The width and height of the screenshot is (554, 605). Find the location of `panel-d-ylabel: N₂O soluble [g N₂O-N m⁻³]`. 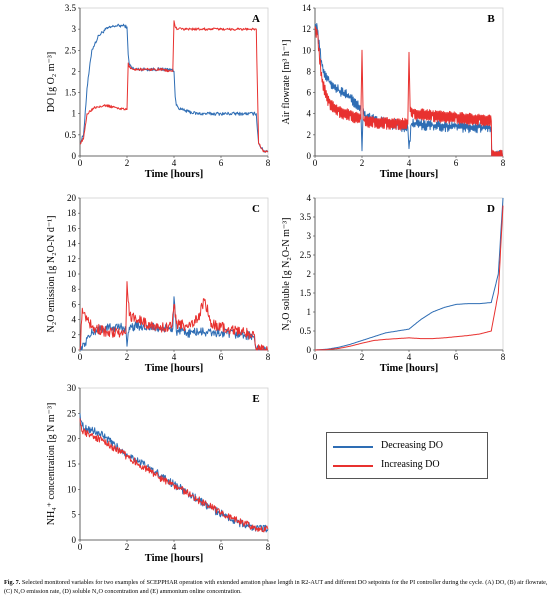

panel-d-ylabel: N₂O soluble [g N₂O-N m⁻³] is located at coordinates (286, 273).